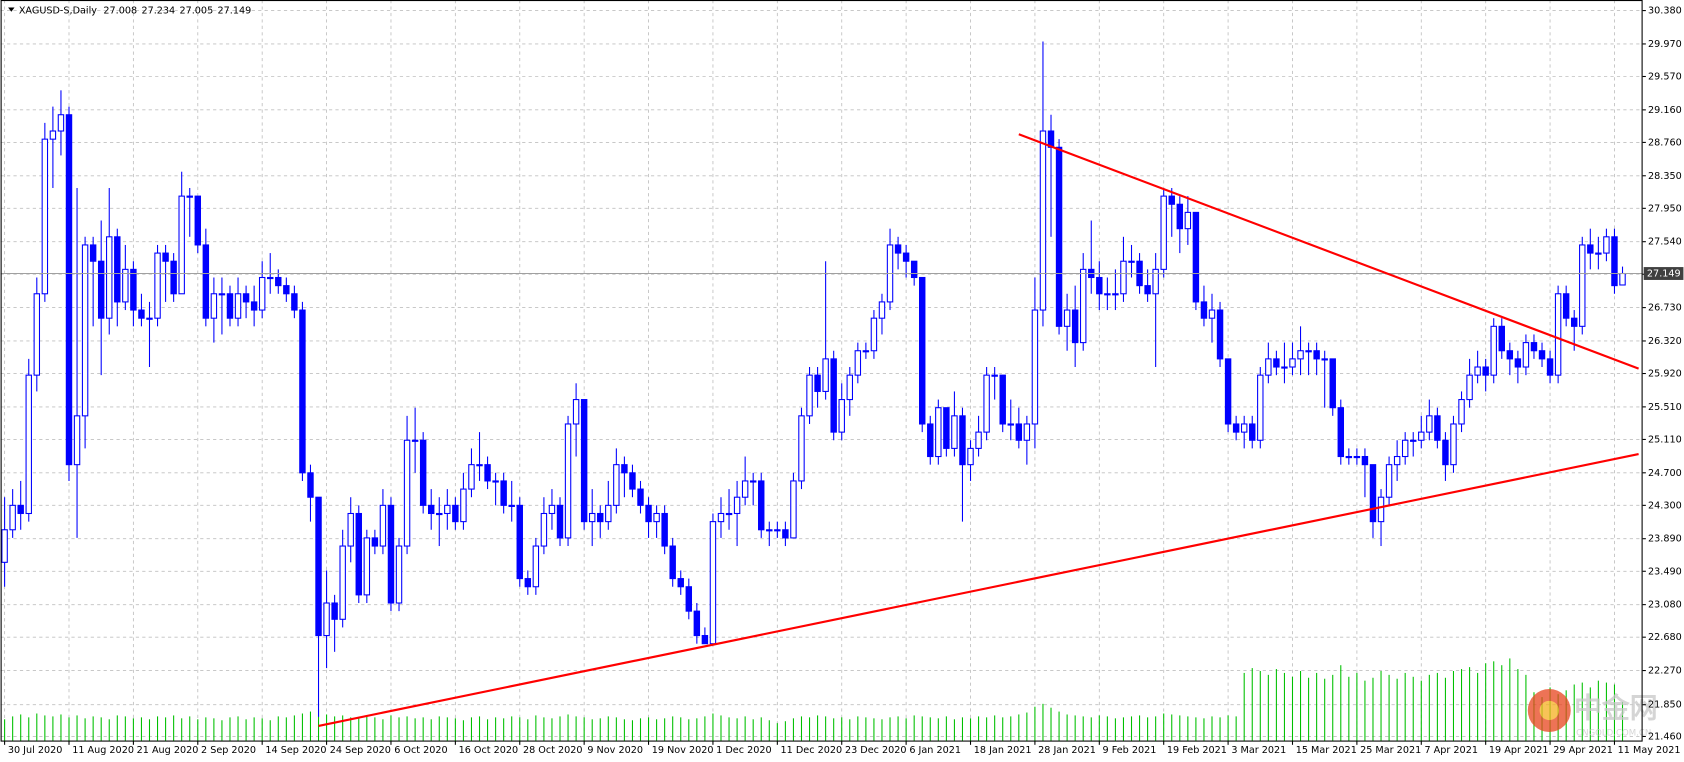 This screenshot has height=762, width=1684. Describe the element at coordinates (1197, 750) in the screenshot. I see `x-tick-label: 19 Feb 2021` at that location.